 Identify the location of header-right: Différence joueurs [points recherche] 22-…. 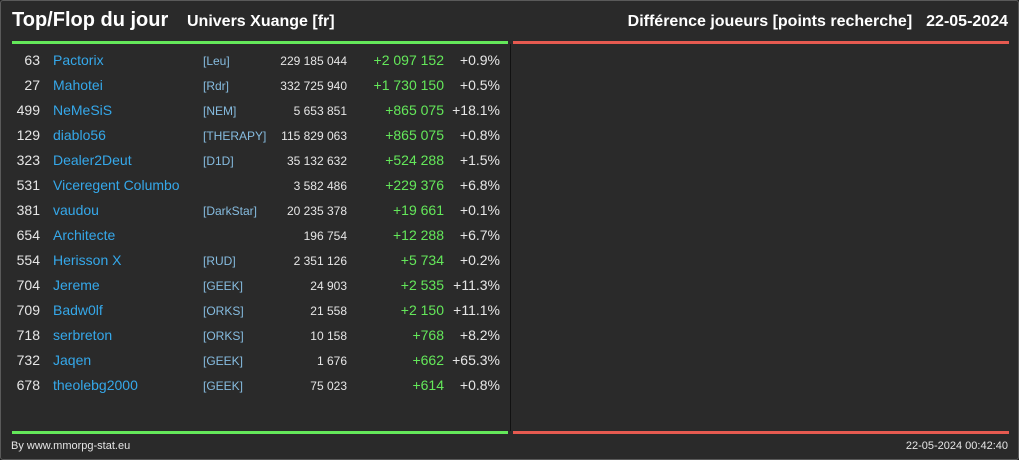
(818, 22).